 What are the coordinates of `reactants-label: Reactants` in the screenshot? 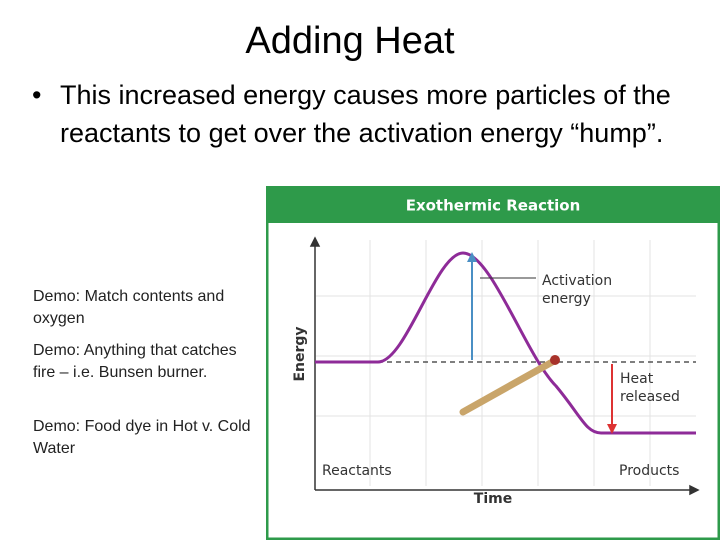 It's located at (357, 471).